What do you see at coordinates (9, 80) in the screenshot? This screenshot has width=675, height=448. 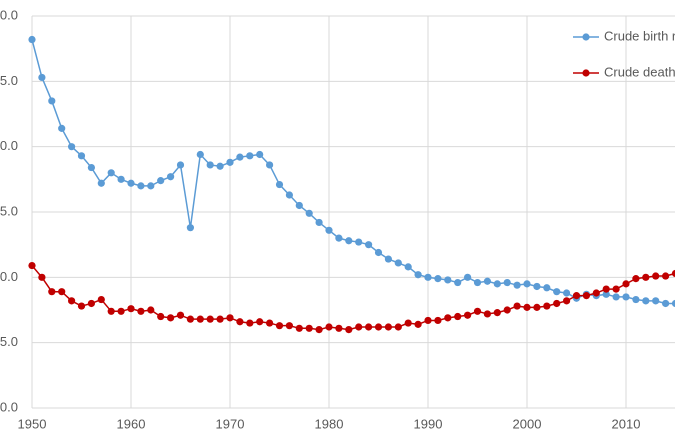 I see `y-tick-label: 25.0` at bounding box center [9, 80].